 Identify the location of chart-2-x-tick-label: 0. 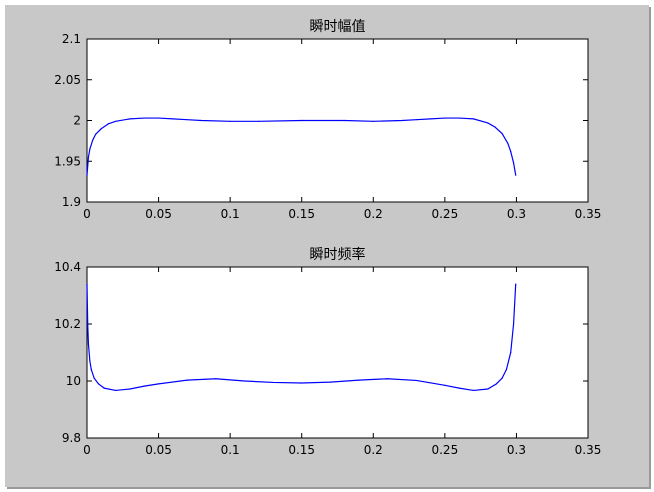
(87, 450).